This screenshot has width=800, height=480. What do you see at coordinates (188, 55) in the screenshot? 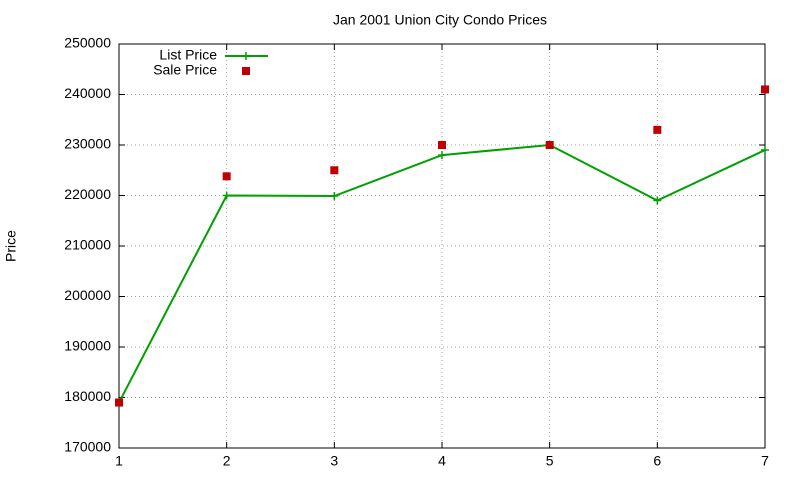
I see `legend-label: List Price` at bounding box center [188, 55].